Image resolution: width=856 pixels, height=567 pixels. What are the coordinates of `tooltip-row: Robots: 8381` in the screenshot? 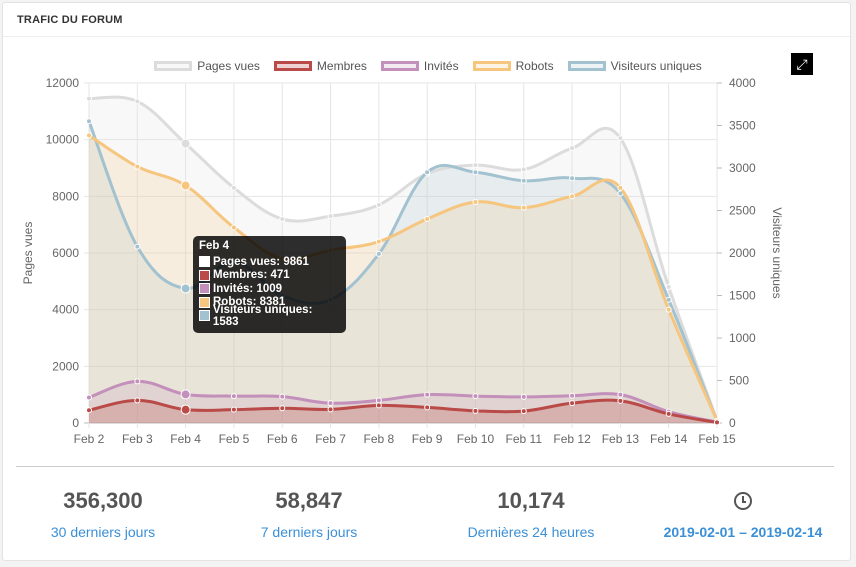 It's located at (269, 303).